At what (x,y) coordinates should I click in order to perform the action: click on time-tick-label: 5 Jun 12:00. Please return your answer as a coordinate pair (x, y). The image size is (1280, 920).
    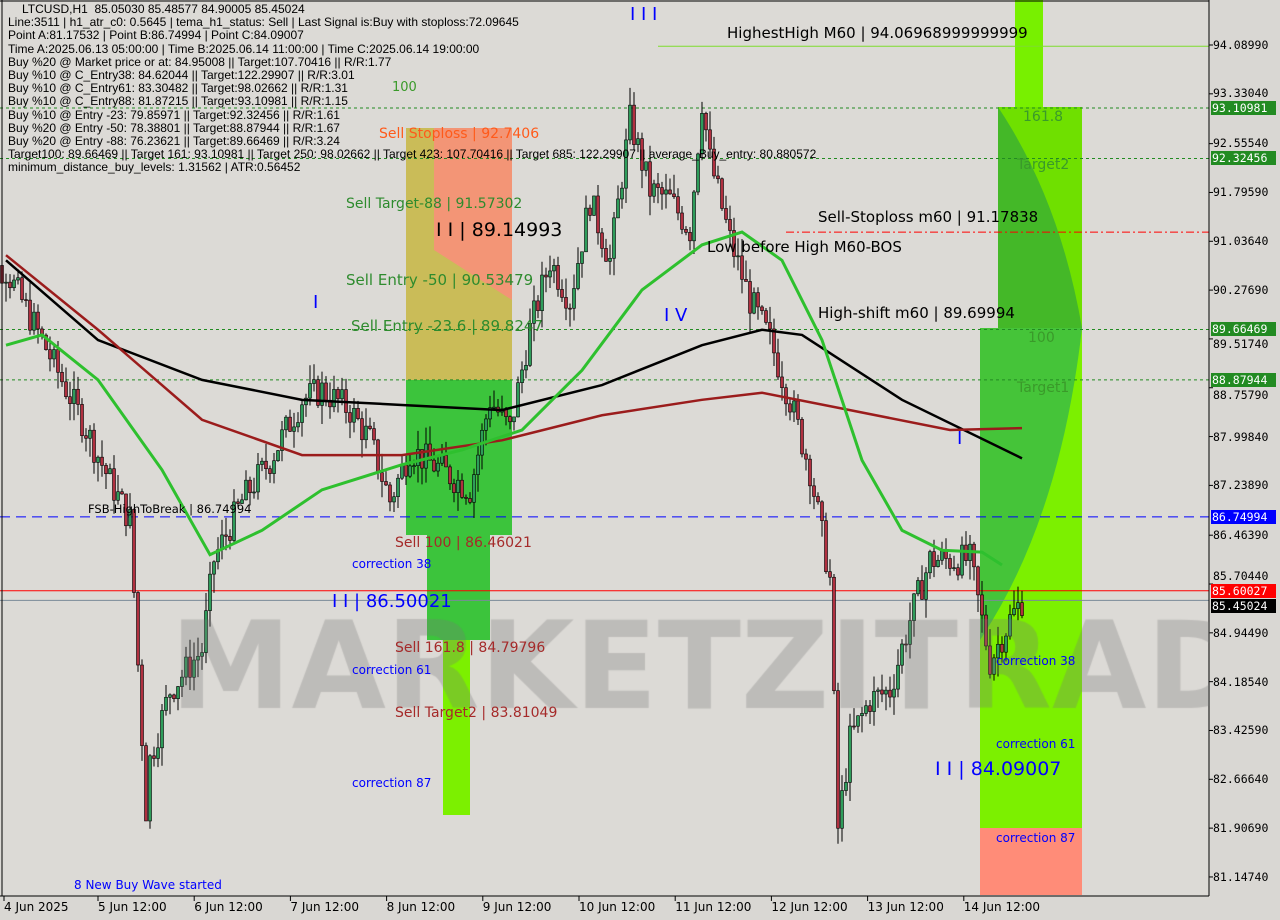
    Looking at the image, I should click on (132, 907).